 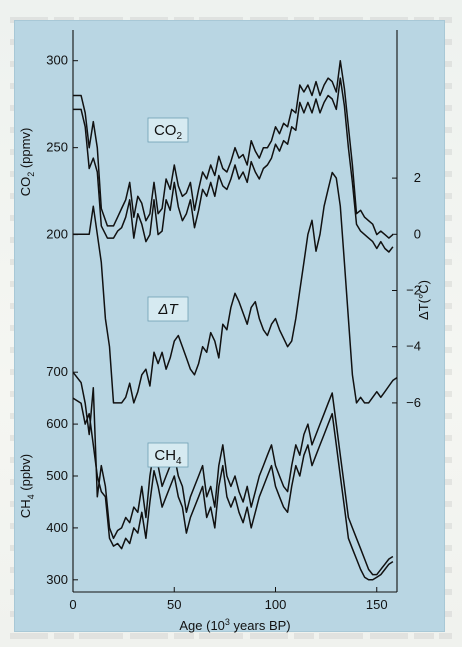 I want to click on co2-panel-label: CO2, so click(x=168, y=130).